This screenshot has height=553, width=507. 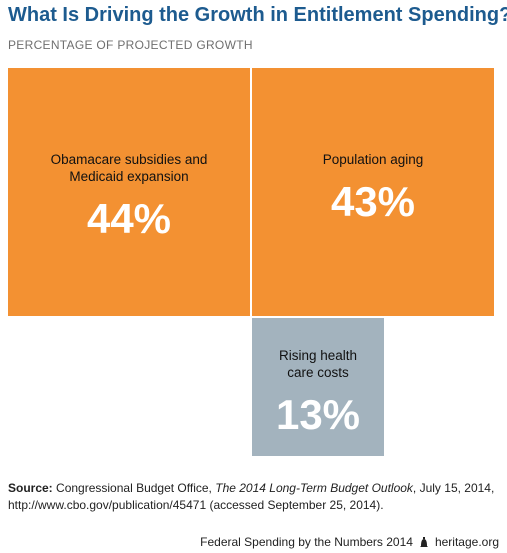 I want to click on treemap-label-obamacare: Obamacare subsidies and, so click(x=129, y=159).